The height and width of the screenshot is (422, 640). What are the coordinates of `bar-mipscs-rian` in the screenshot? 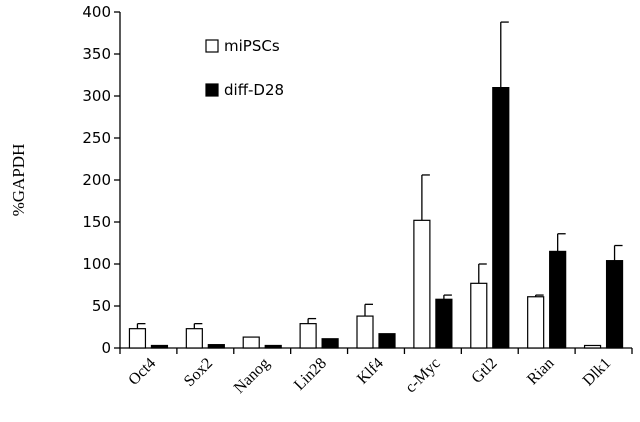 It's located at (536, 322).